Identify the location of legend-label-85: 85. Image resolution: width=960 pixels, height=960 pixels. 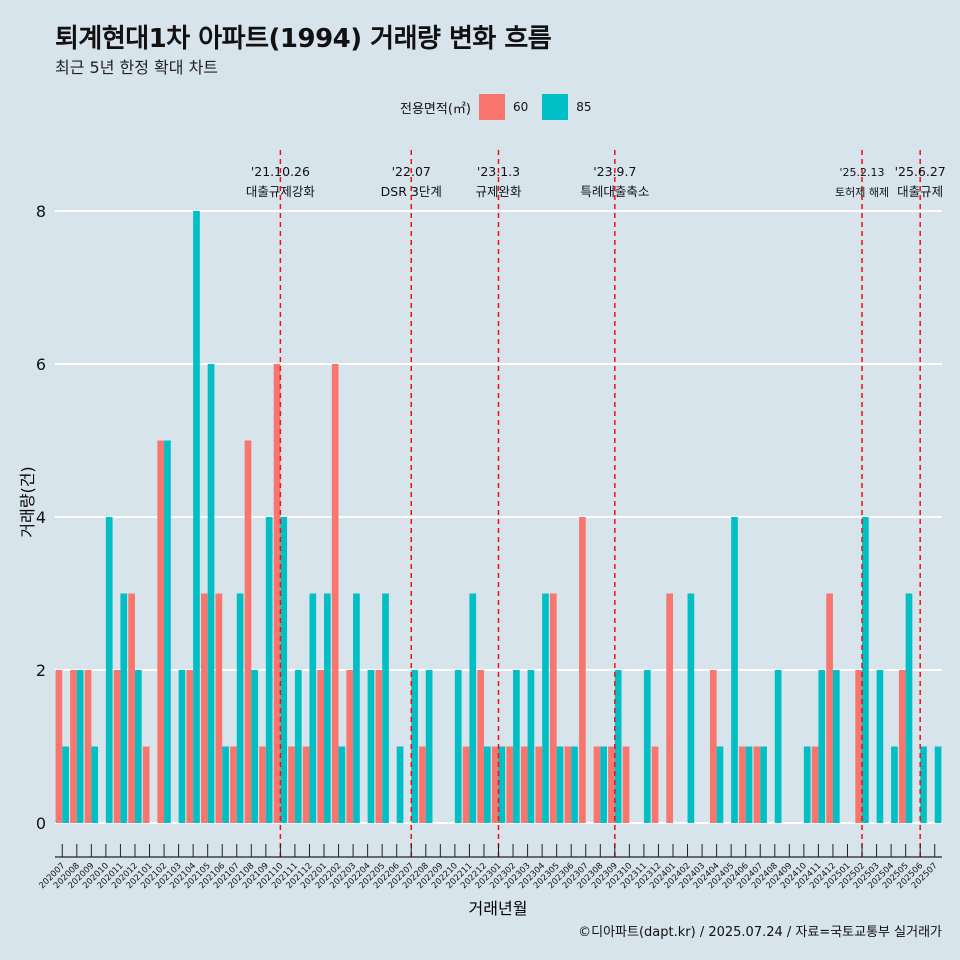
(584, 107).